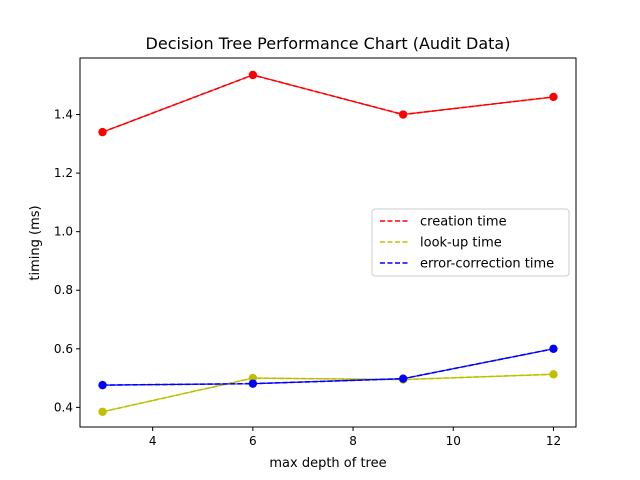 This screenshot has width=640, height=480. I want to click on x-tick-label: 6, so click(253, 441).